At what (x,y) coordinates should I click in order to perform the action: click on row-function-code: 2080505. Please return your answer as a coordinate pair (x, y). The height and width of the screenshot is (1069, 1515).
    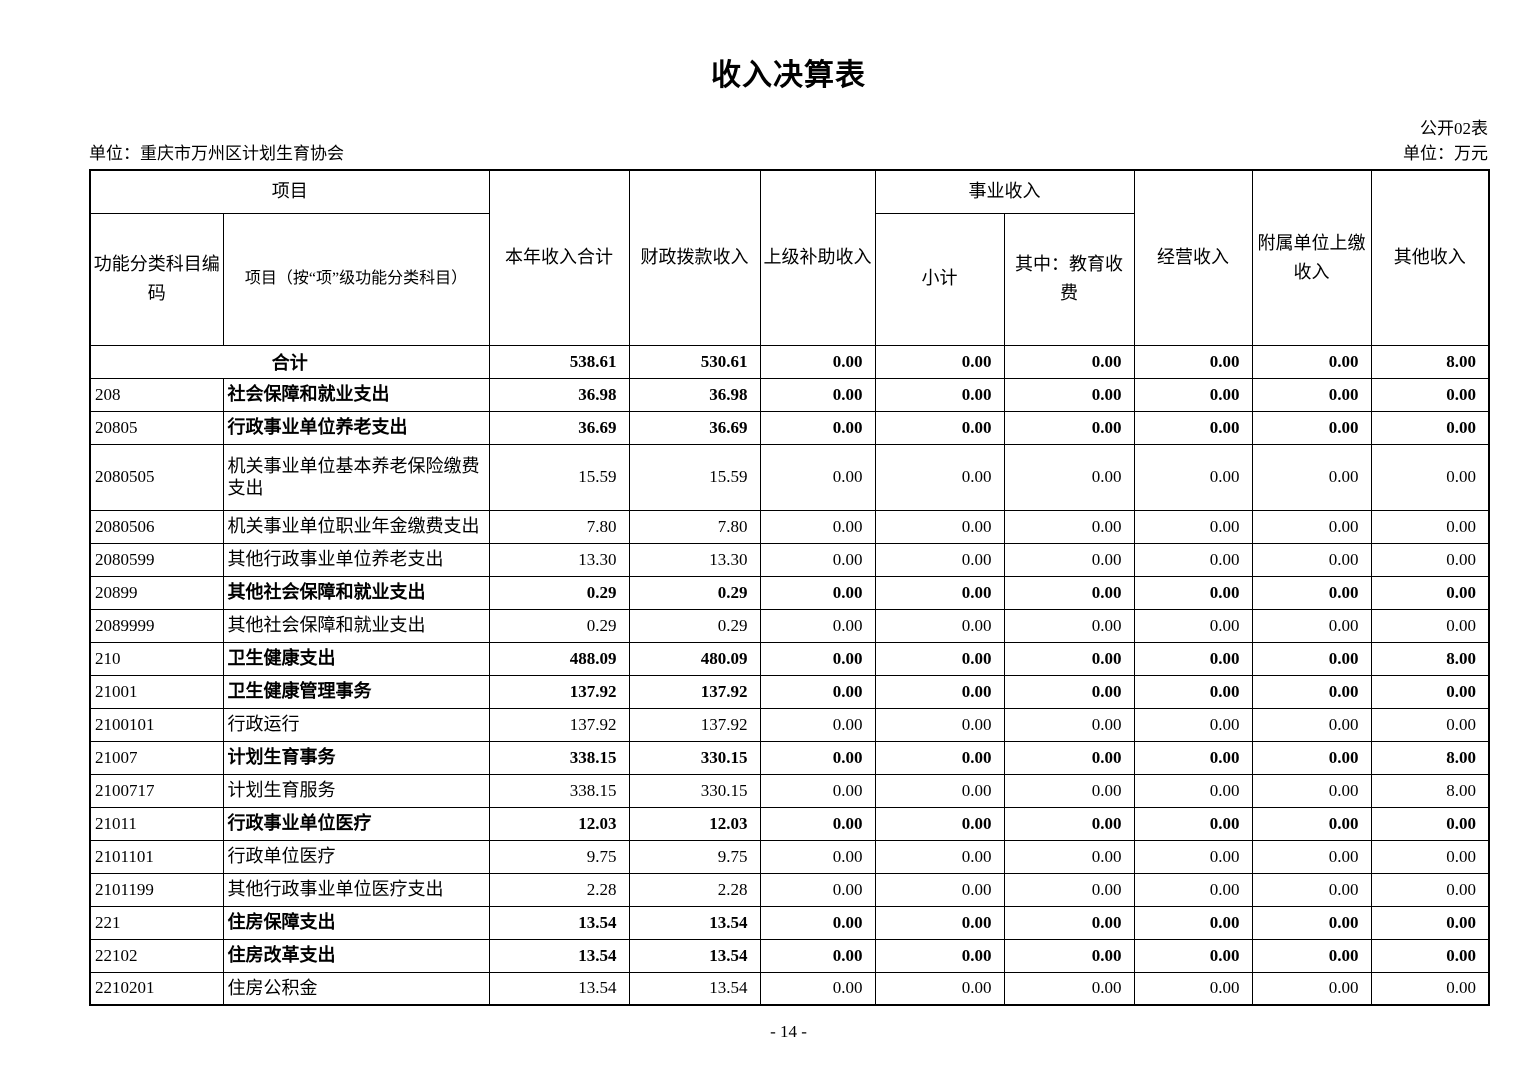
    Looking at the image, I should click on (156, 477).